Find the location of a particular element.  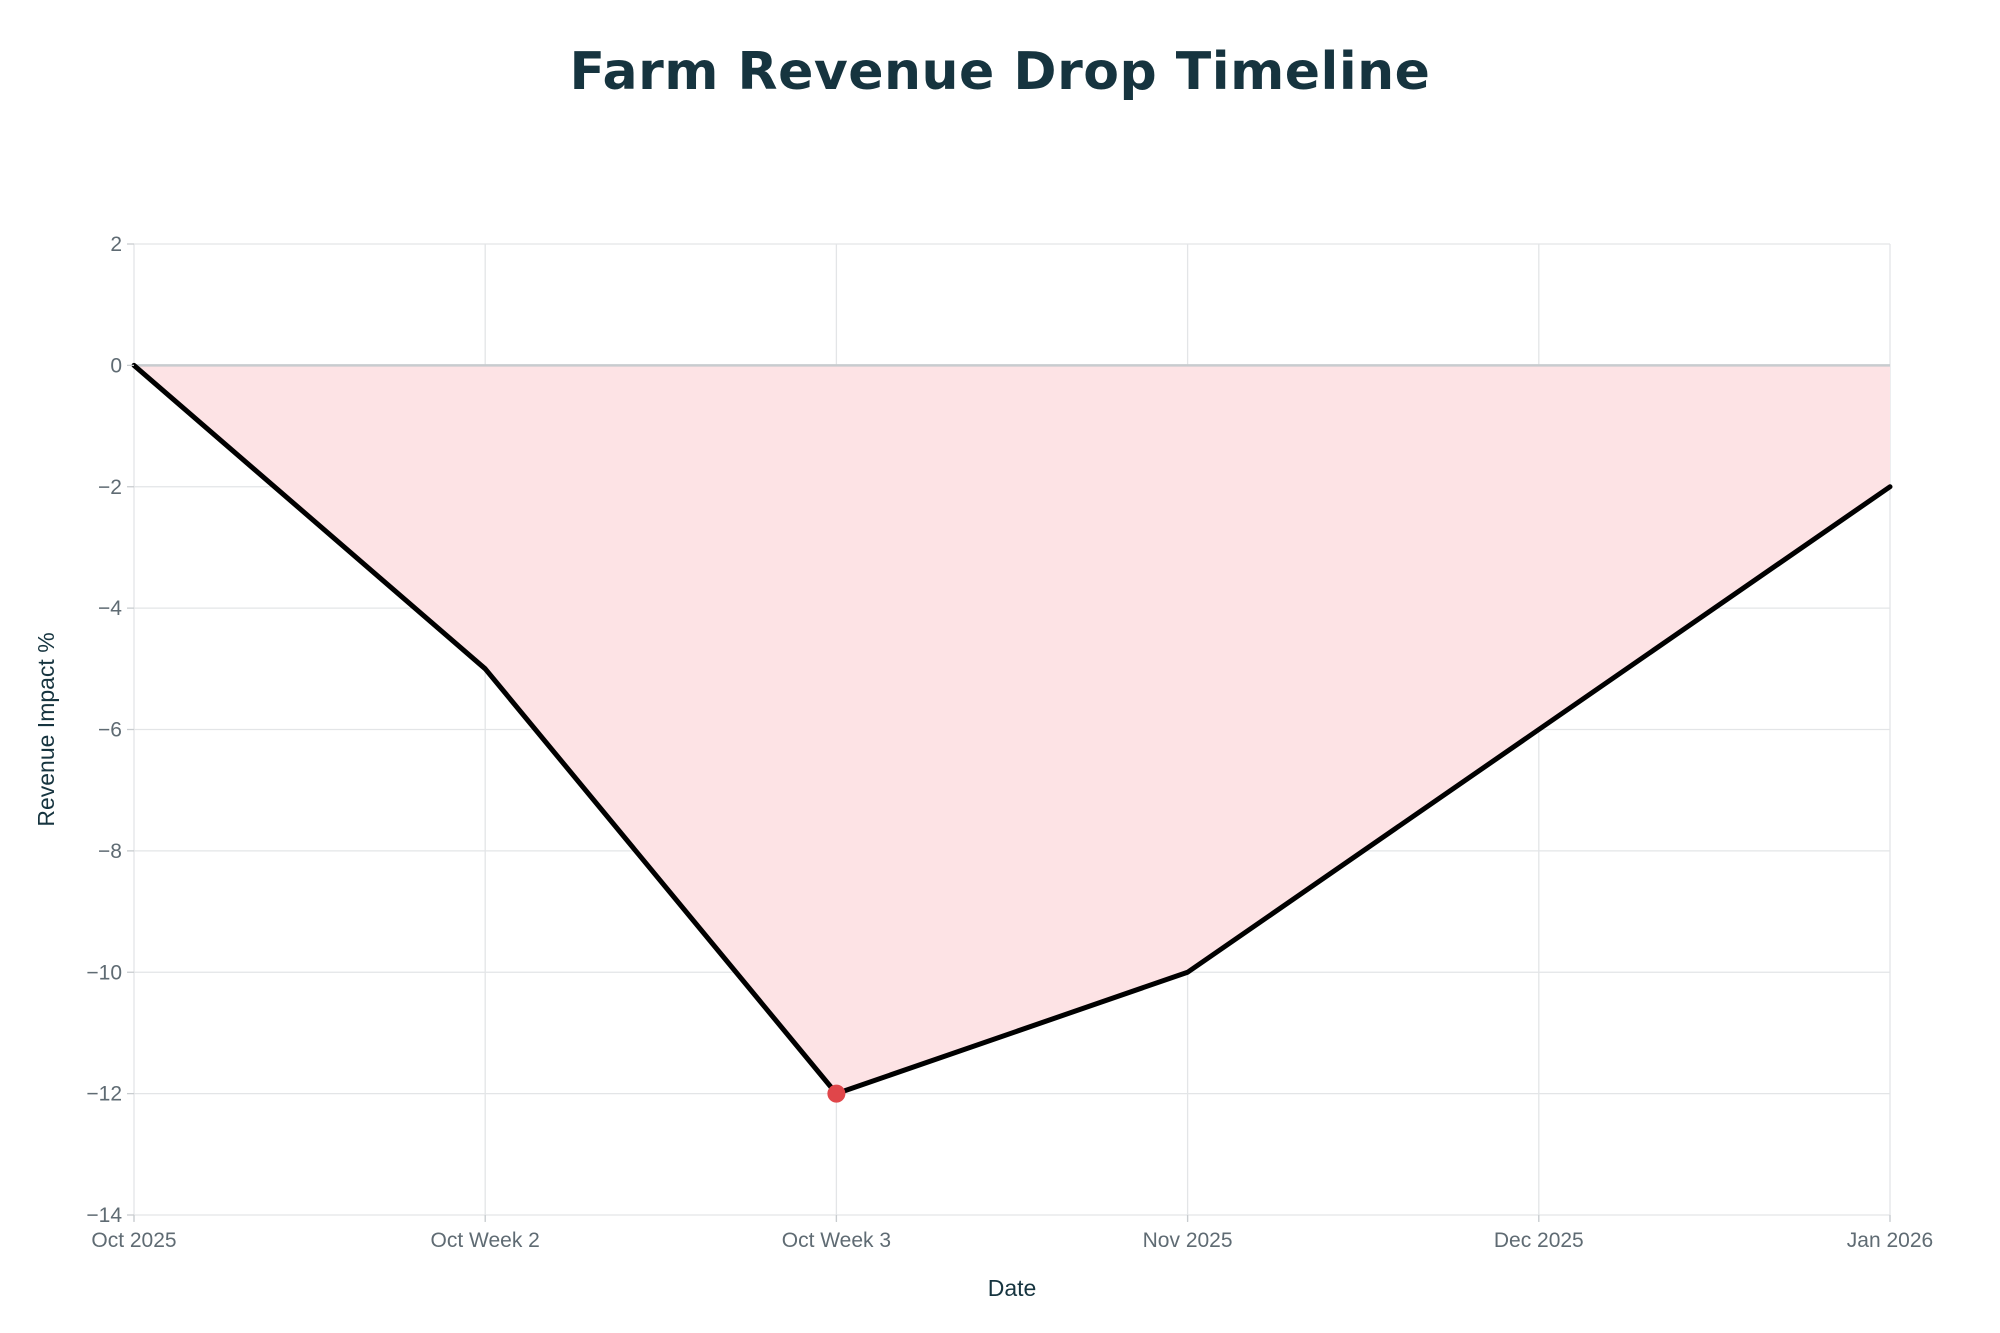

y-tick-label: −8 is located at coordinates (110, 851).